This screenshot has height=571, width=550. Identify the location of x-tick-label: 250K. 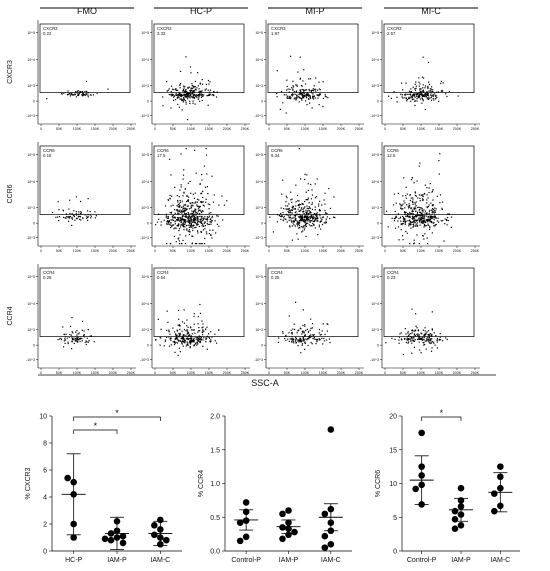
(475, 129).